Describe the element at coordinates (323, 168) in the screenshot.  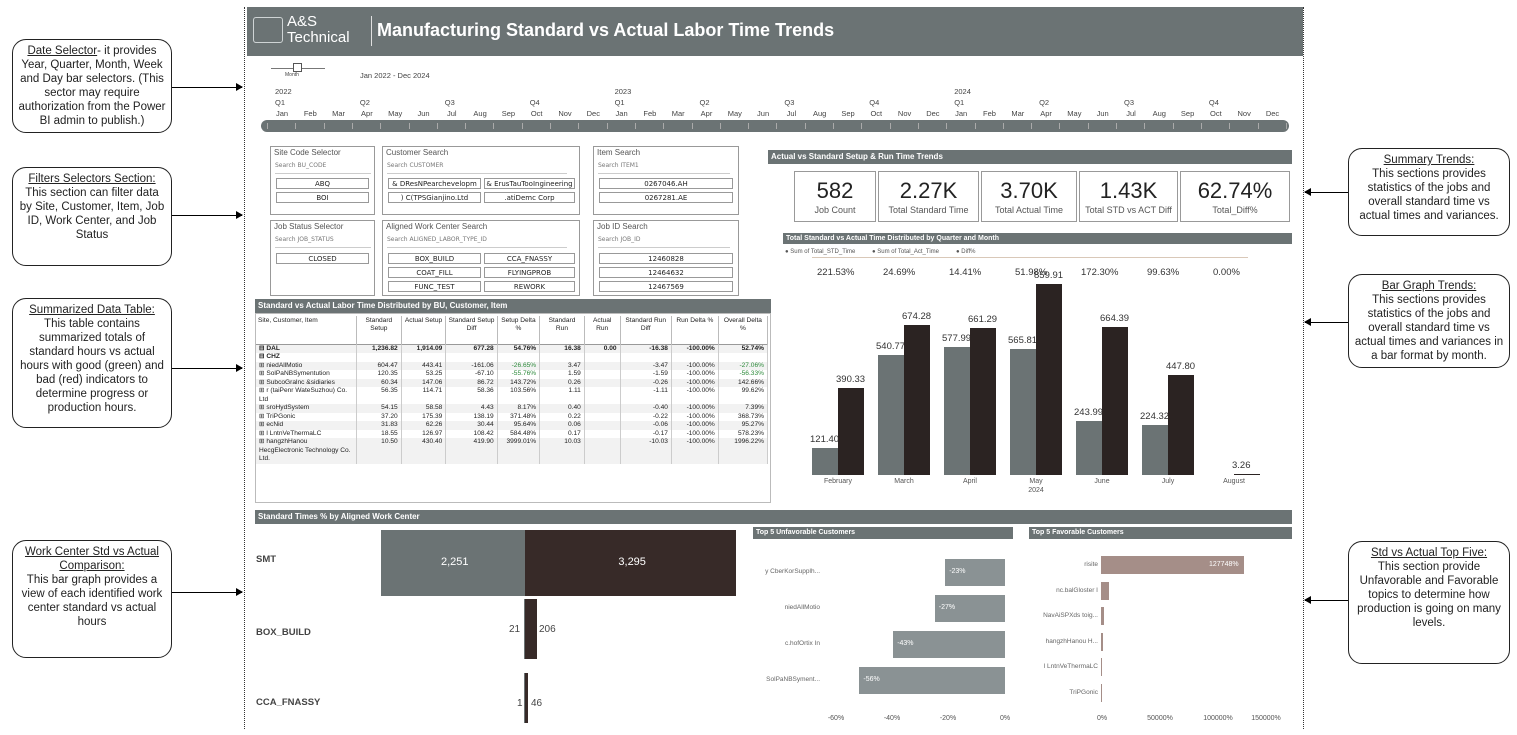
I see `search-input: Search BU_CODE` at that location.